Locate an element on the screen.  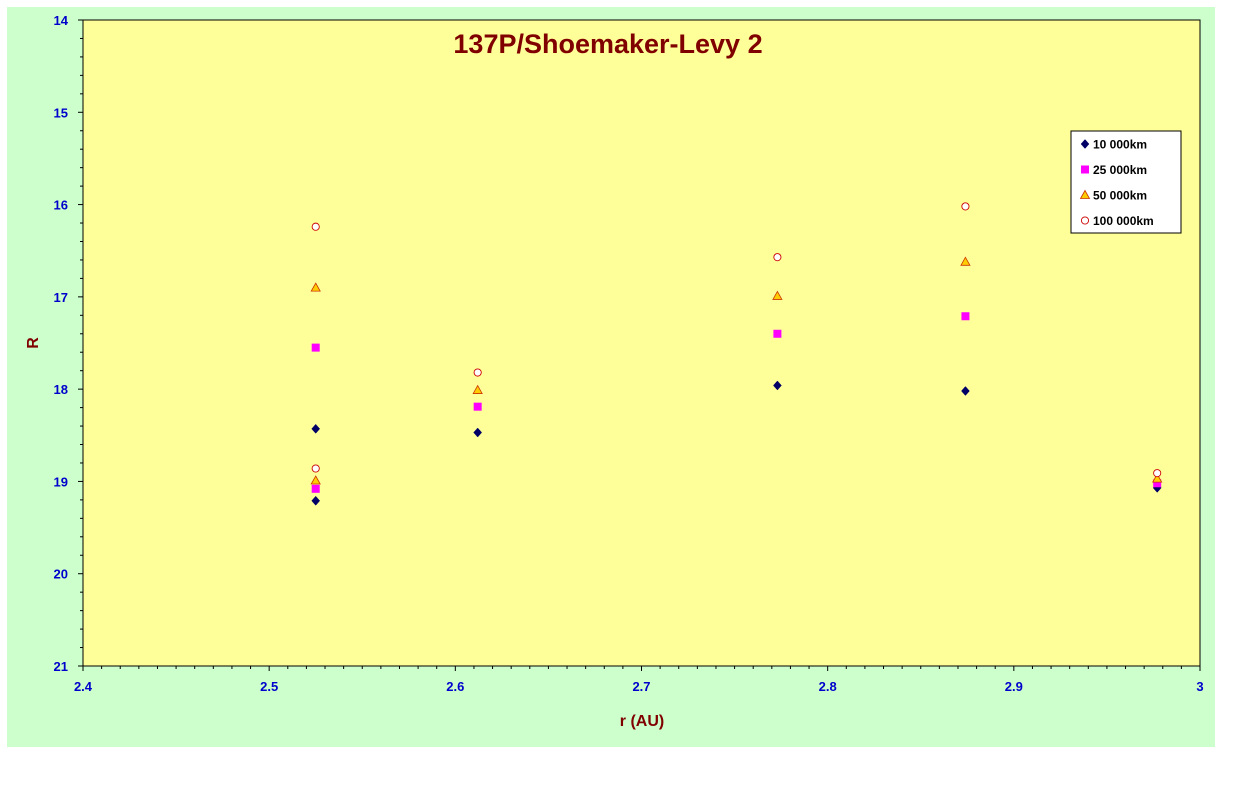
legend-box is located at coordinates (1126, 182).